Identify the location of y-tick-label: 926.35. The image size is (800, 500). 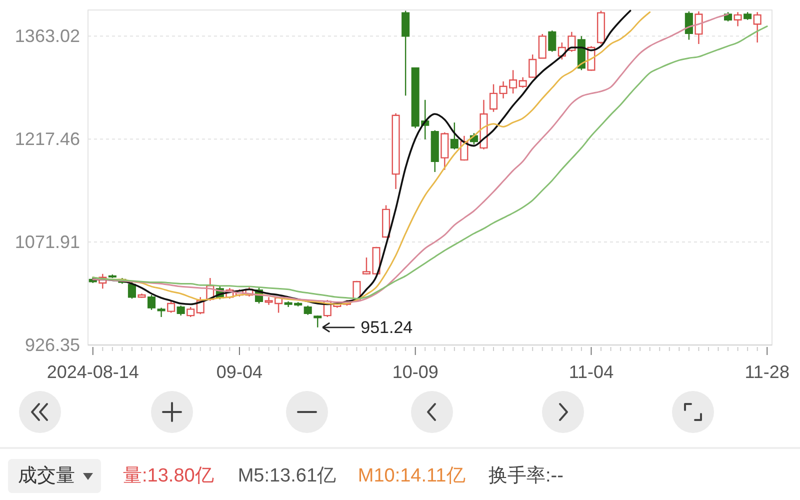
(52, 345).